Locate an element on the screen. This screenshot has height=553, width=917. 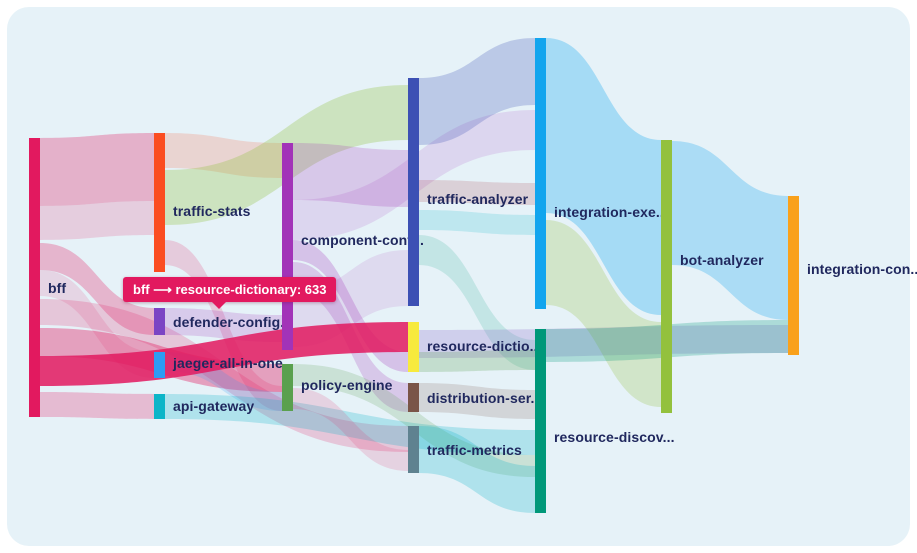
node-bot-analyzer is located at coordinates (666, 276).